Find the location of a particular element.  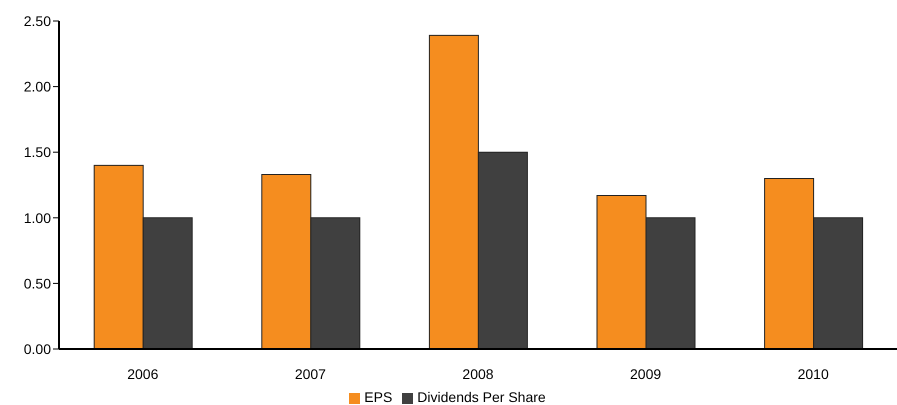

y-tick-label: 0.00 is located at coordinates (38, 348).